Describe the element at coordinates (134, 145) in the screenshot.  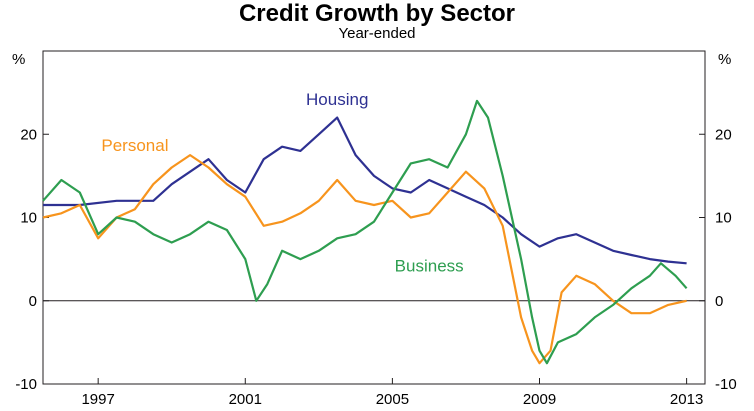
I see `series-label-personal: Personal` at that location.